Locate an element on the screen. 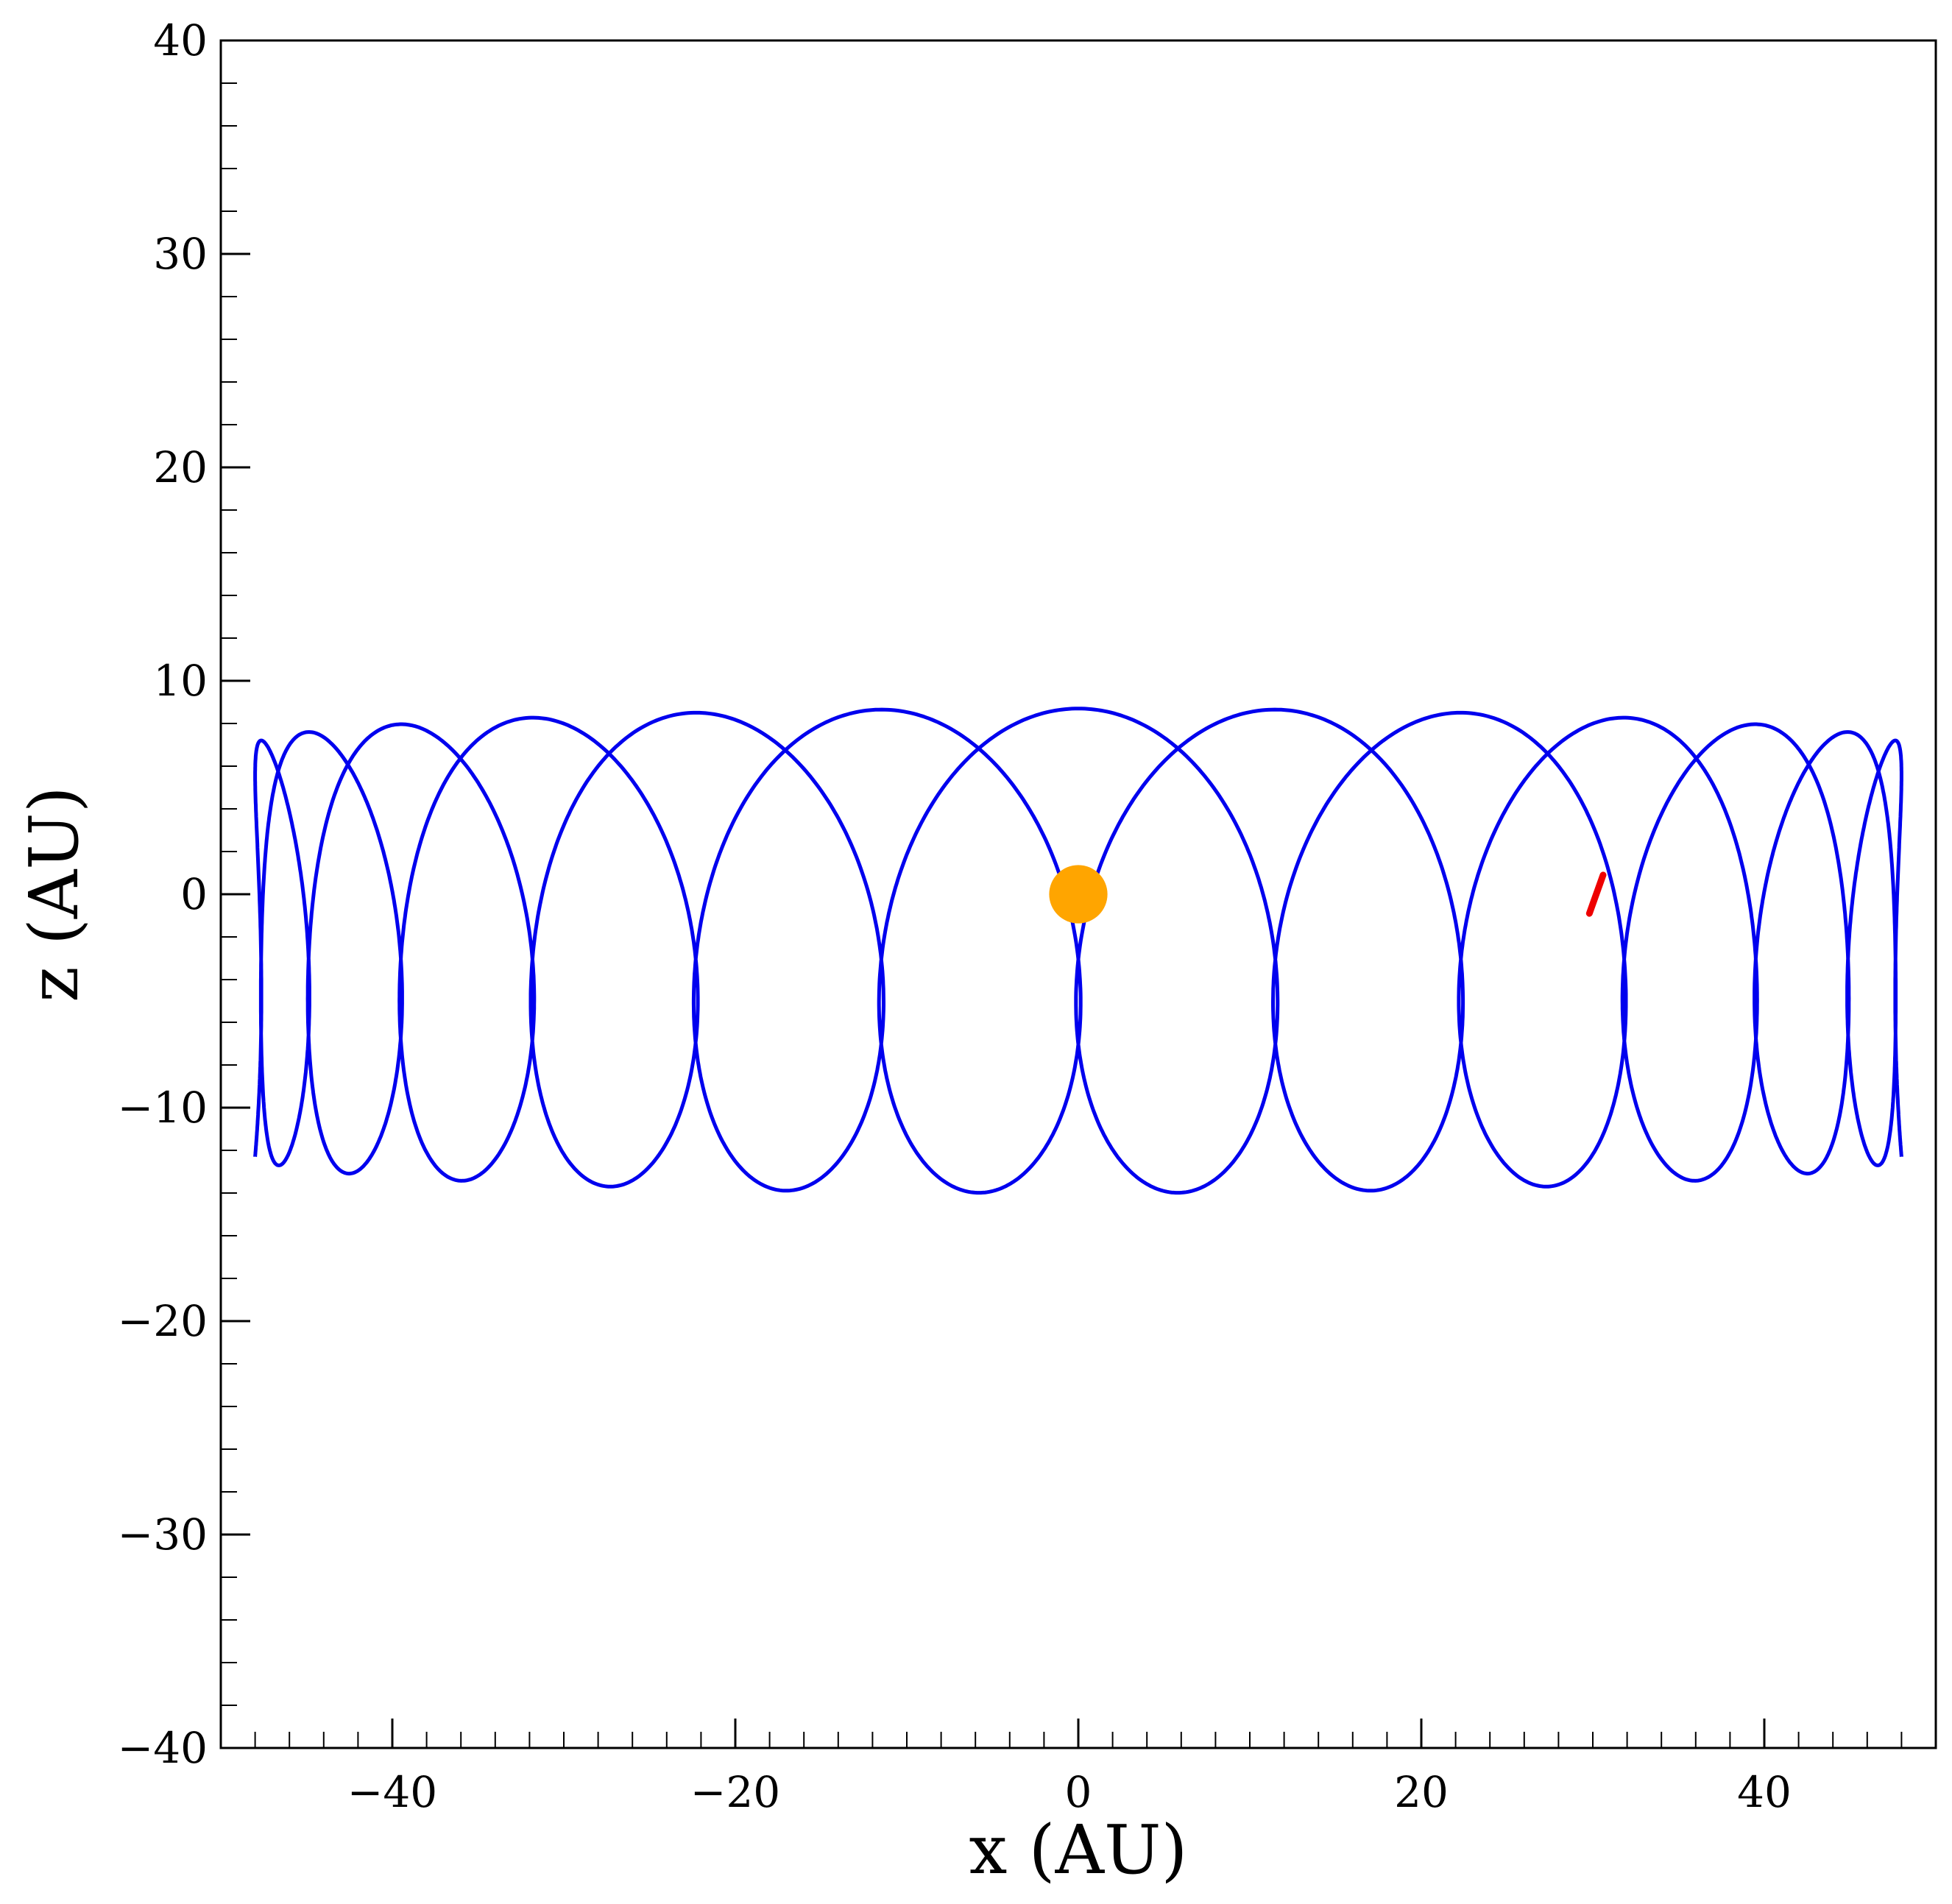 This screenshot has height=1904, width=1952. x-tick-label: 20 is located at coordinates (1421, 1792).